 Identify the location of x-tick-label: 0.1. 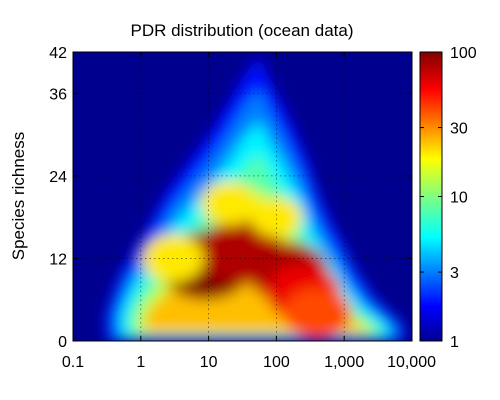
(73, 362).